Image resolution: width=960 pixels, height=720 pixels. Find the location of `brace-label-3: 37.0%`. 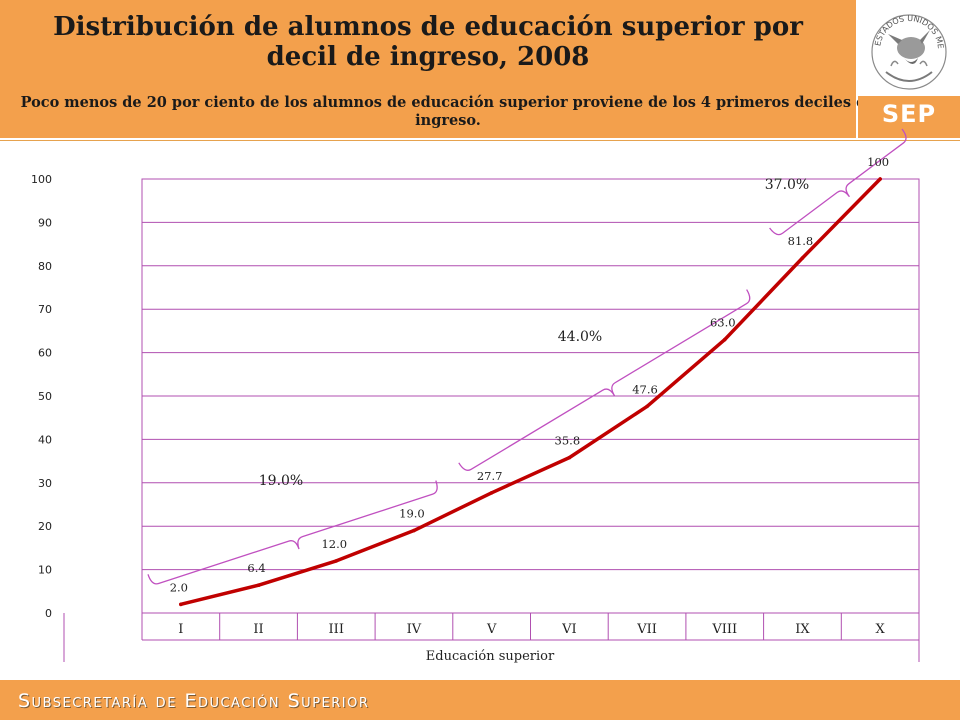

brace-label-3: 37.0% is located at coordinates (787, 185).